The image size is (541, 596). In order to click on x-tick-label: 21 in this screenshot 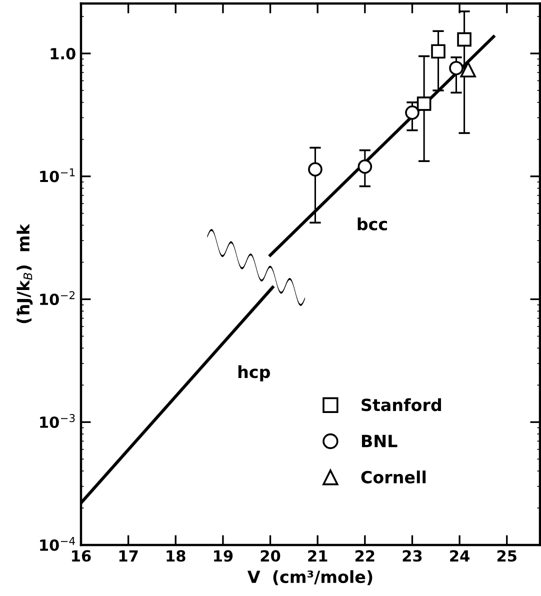, I will do `click(318, 556)`.